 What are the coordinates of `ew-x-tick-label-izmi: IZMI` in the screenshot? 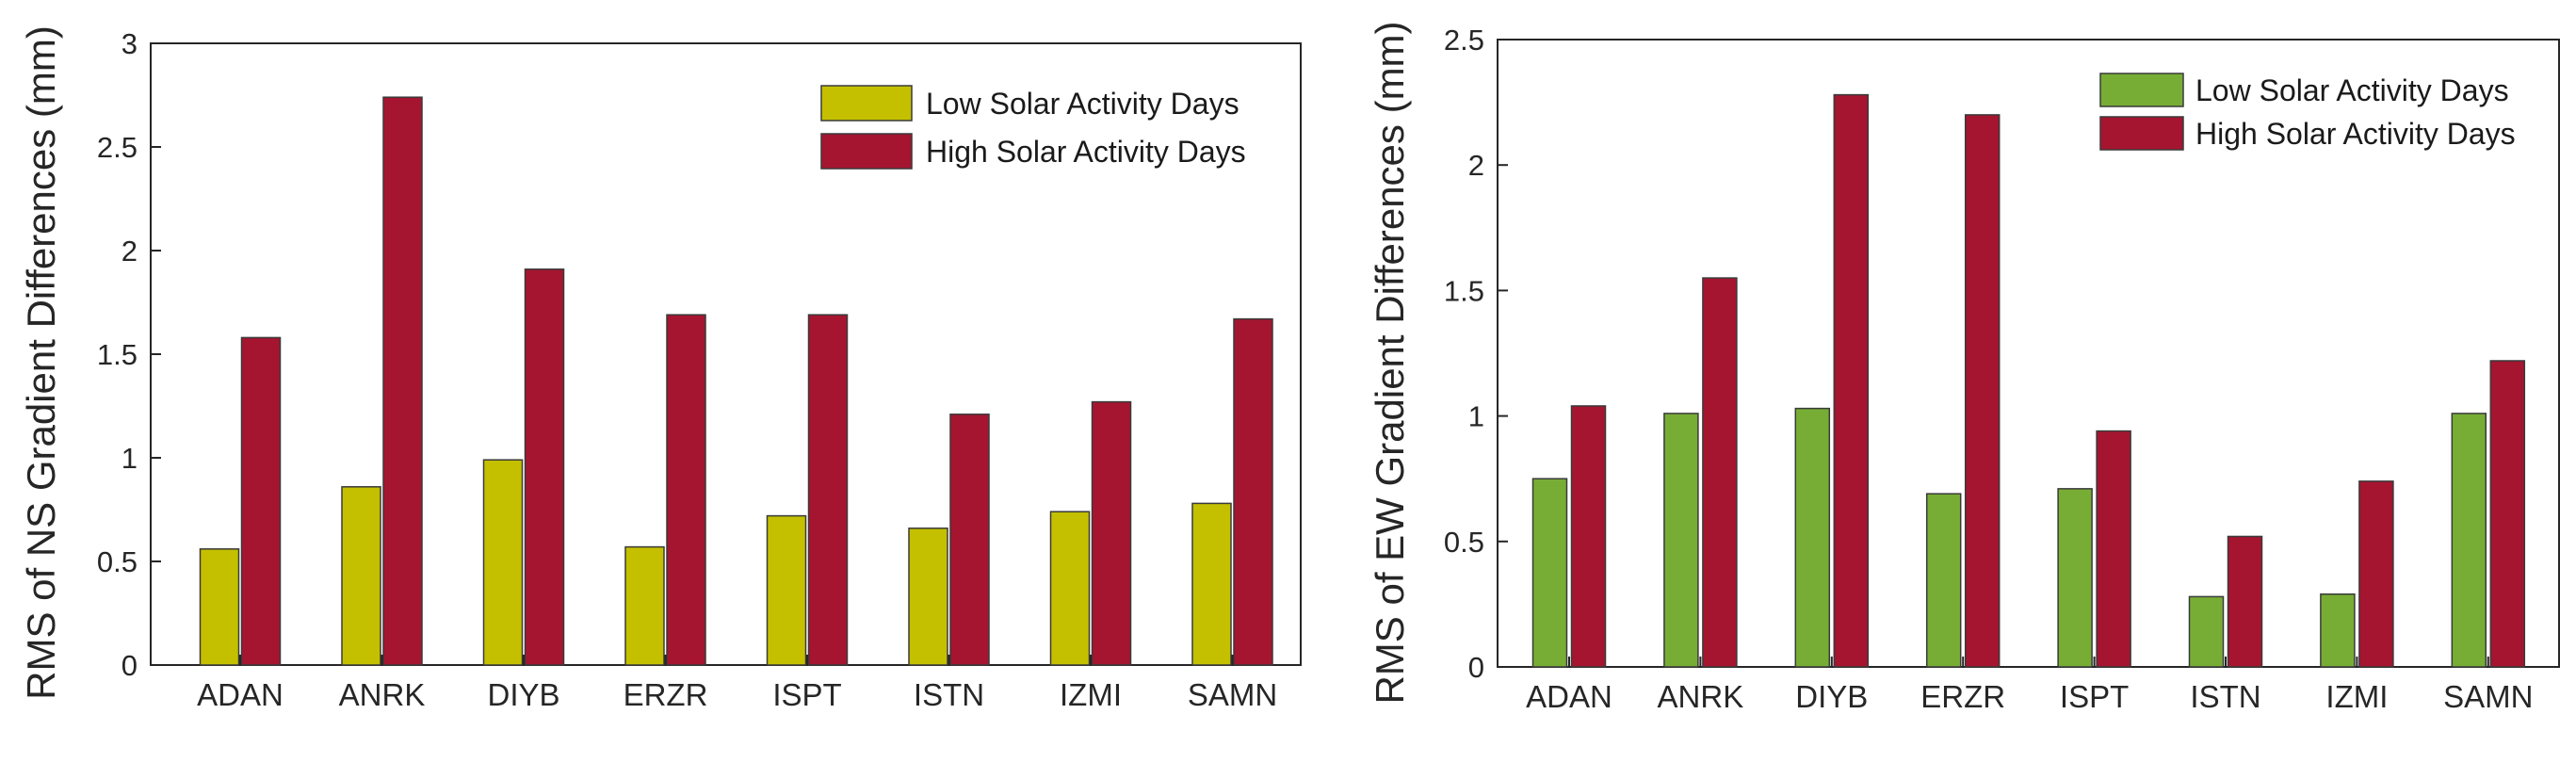 It's located at (2356, 696).